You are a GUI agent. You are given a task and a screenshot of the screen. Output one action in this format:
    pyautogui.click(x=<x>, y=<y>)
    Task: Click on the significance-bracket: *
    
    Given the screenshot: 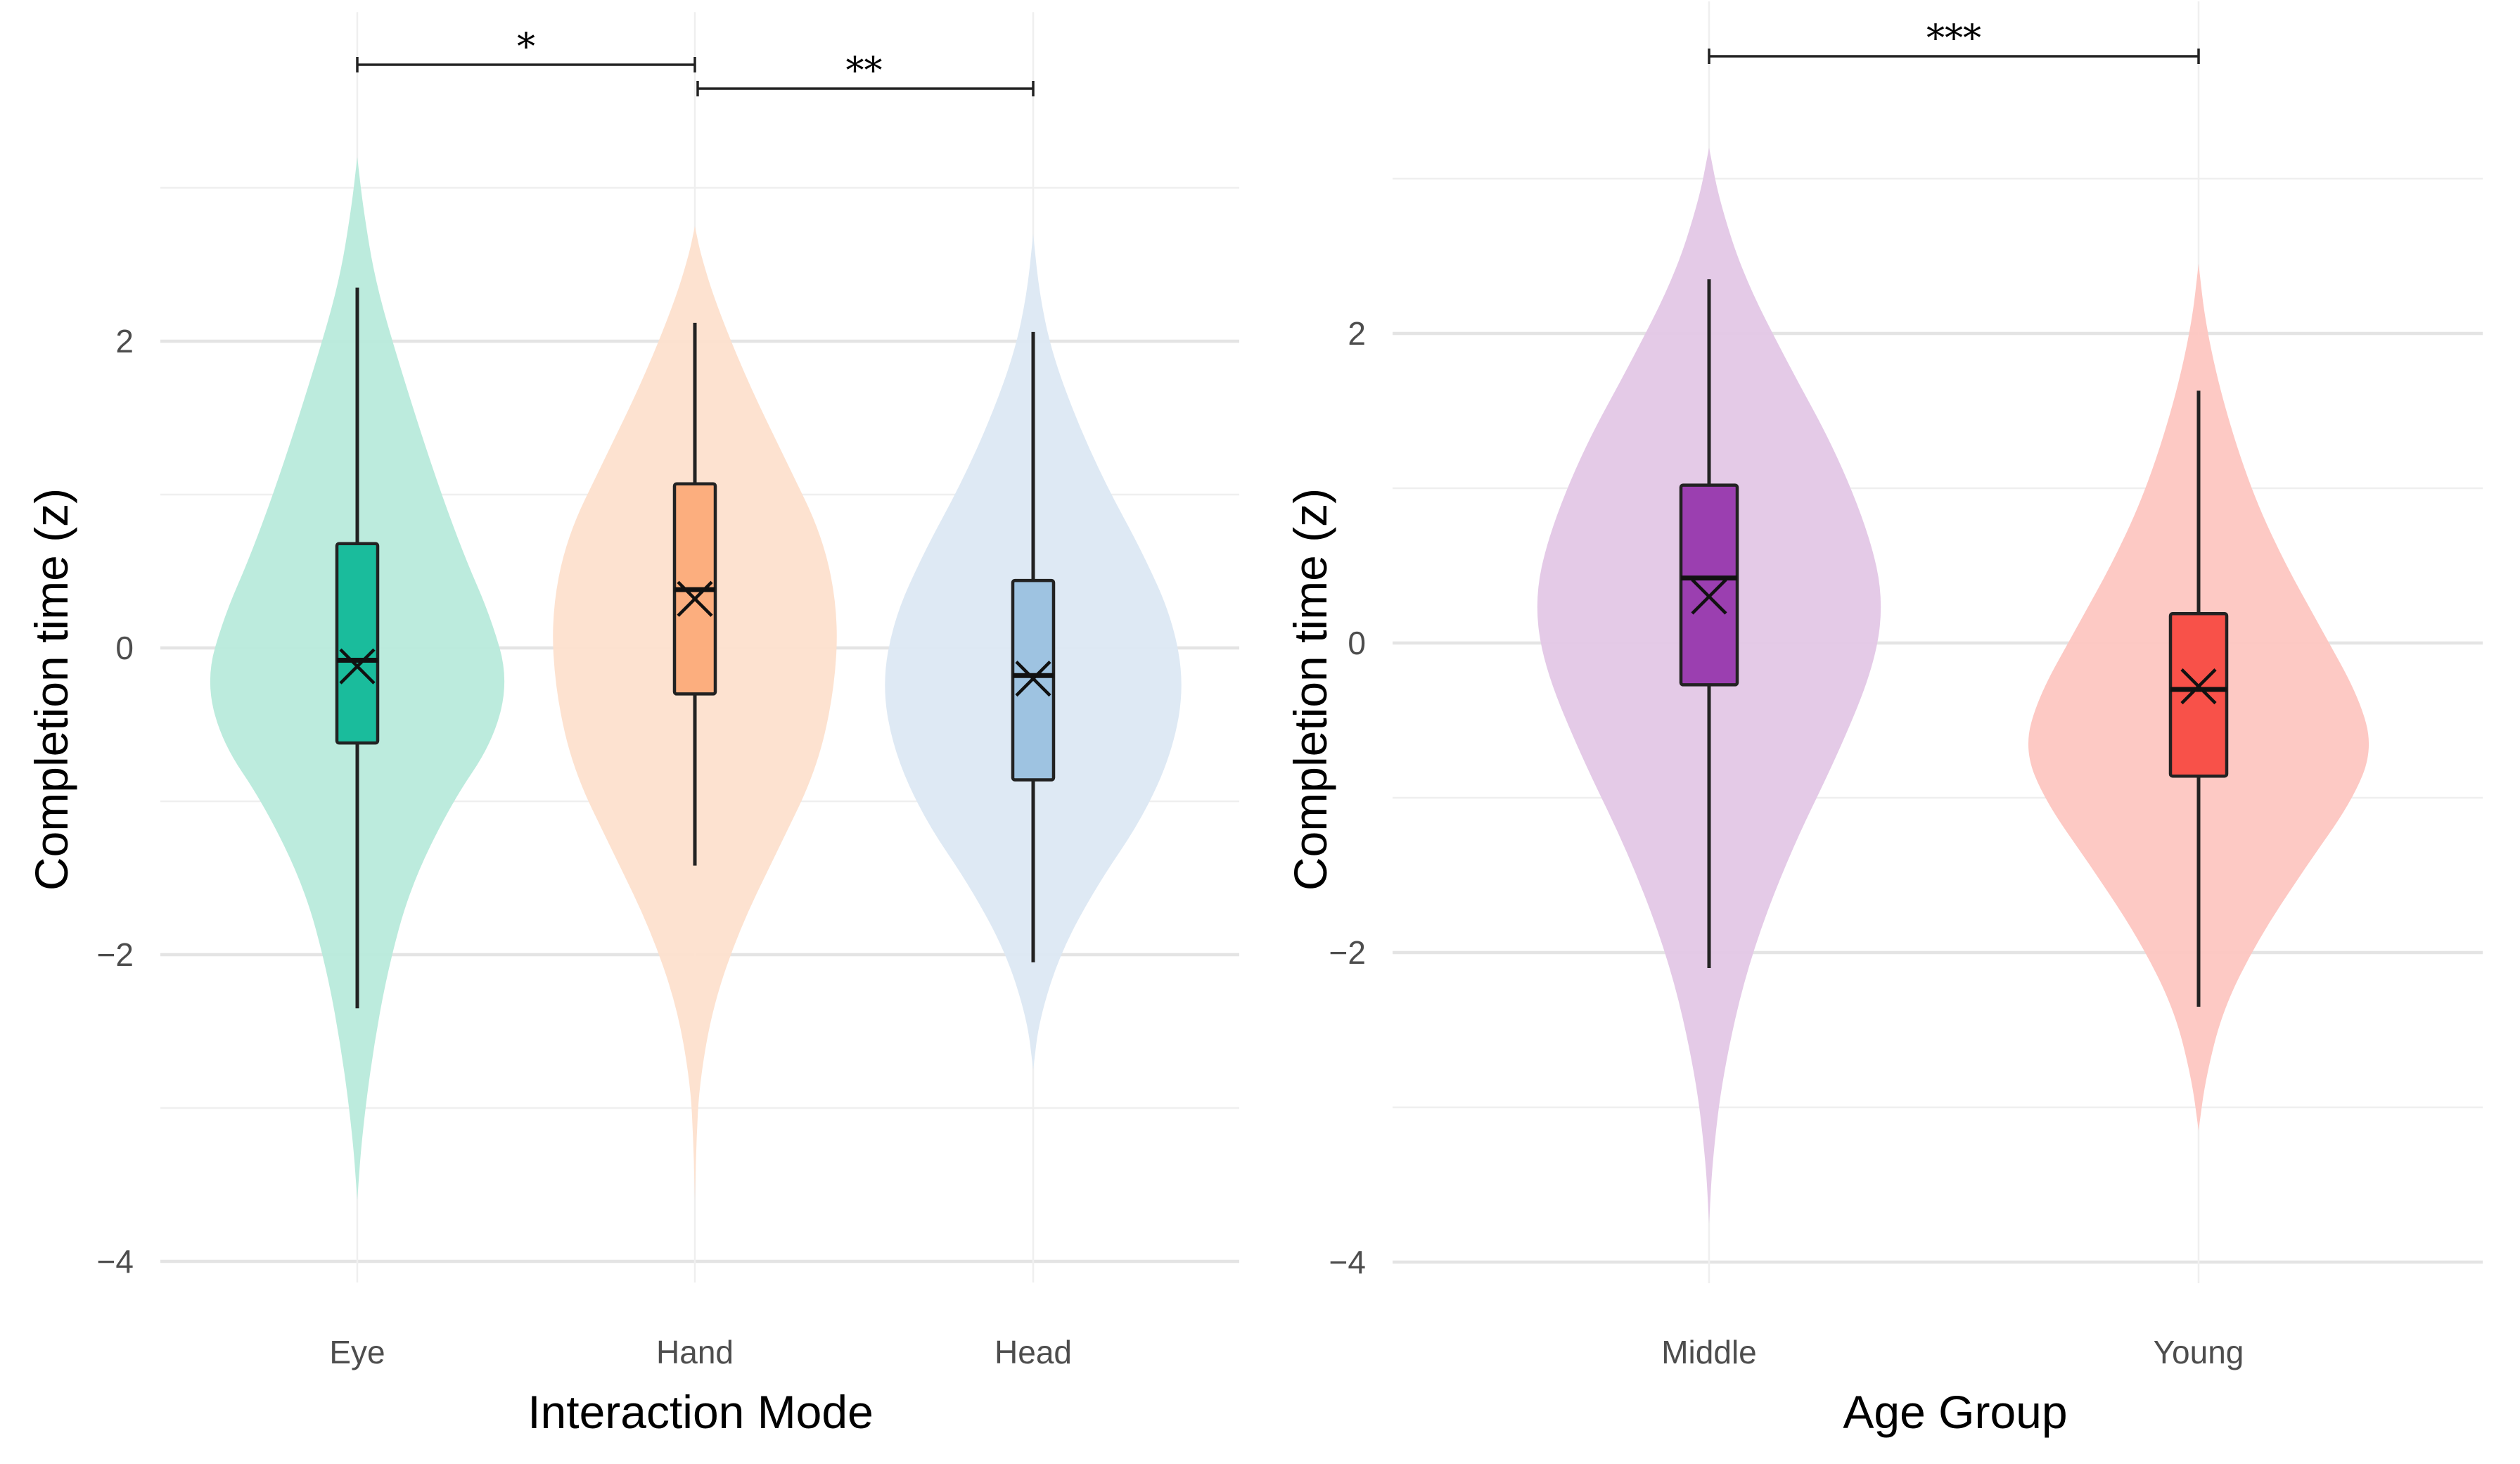 What is the action you would take?
    pyautogui.click(x=526, y=49)
    